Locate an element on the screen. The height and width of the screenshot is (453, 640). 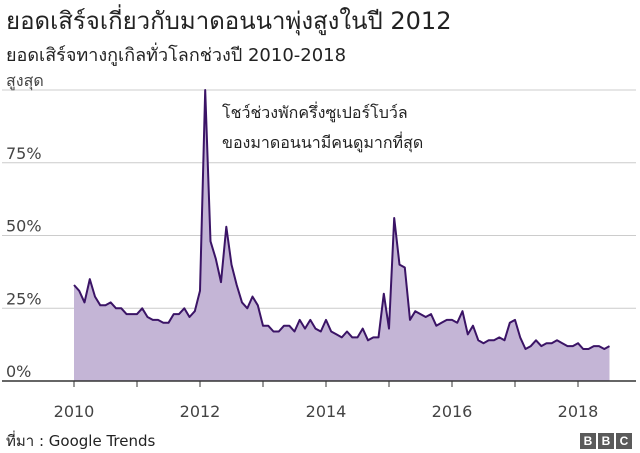
x-tick-label: 2014 is located at coordinates (326, 411).